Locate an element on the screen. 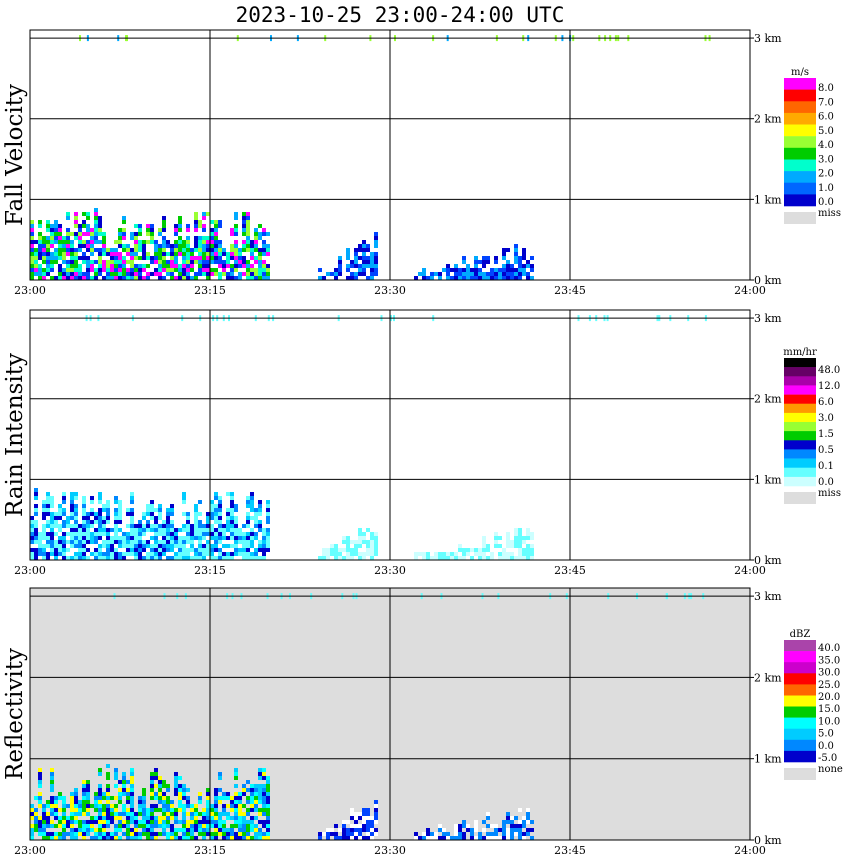 This screenshot has width=850, height=868. x-tick-label: 23:30 is located at coordinates (390, 290).